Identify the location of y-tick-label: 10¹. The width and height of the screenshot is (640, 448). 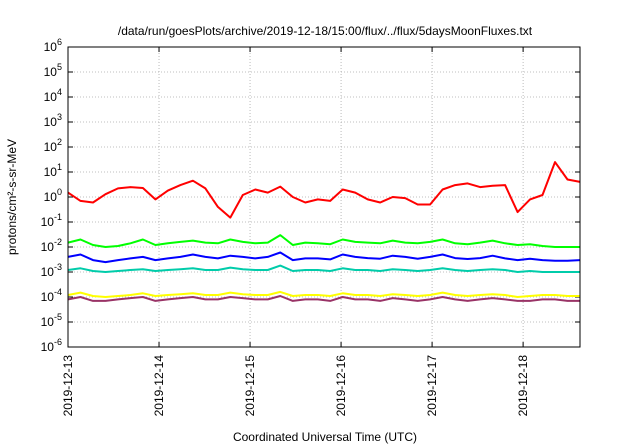
(53, 170).